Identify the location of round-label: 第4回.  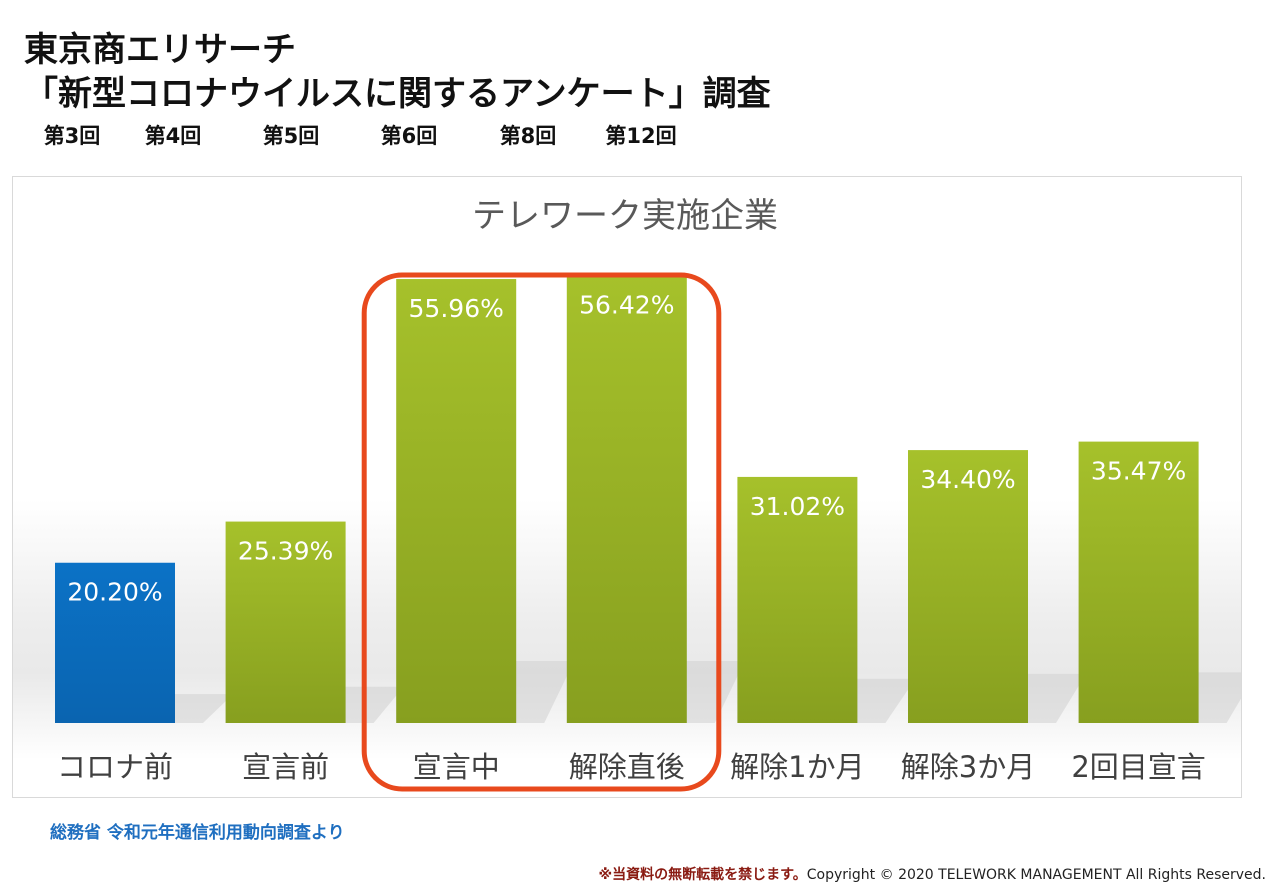
(173, 136).